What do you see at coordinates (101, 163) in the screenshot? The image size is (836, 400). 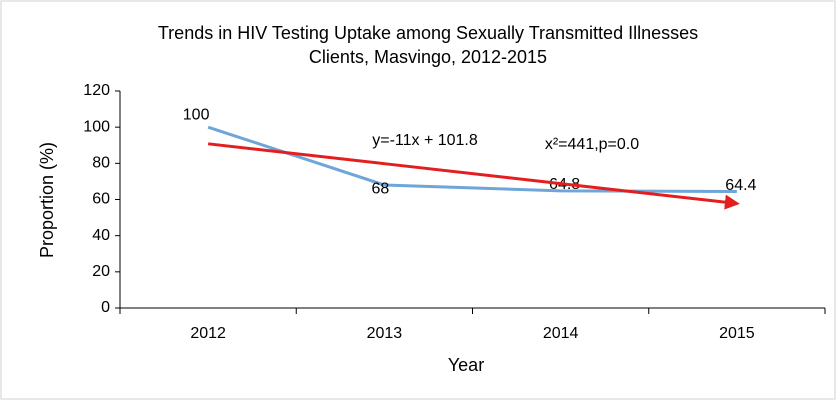 I see `y-tick-label: 80` at bounding box center [101, 163].